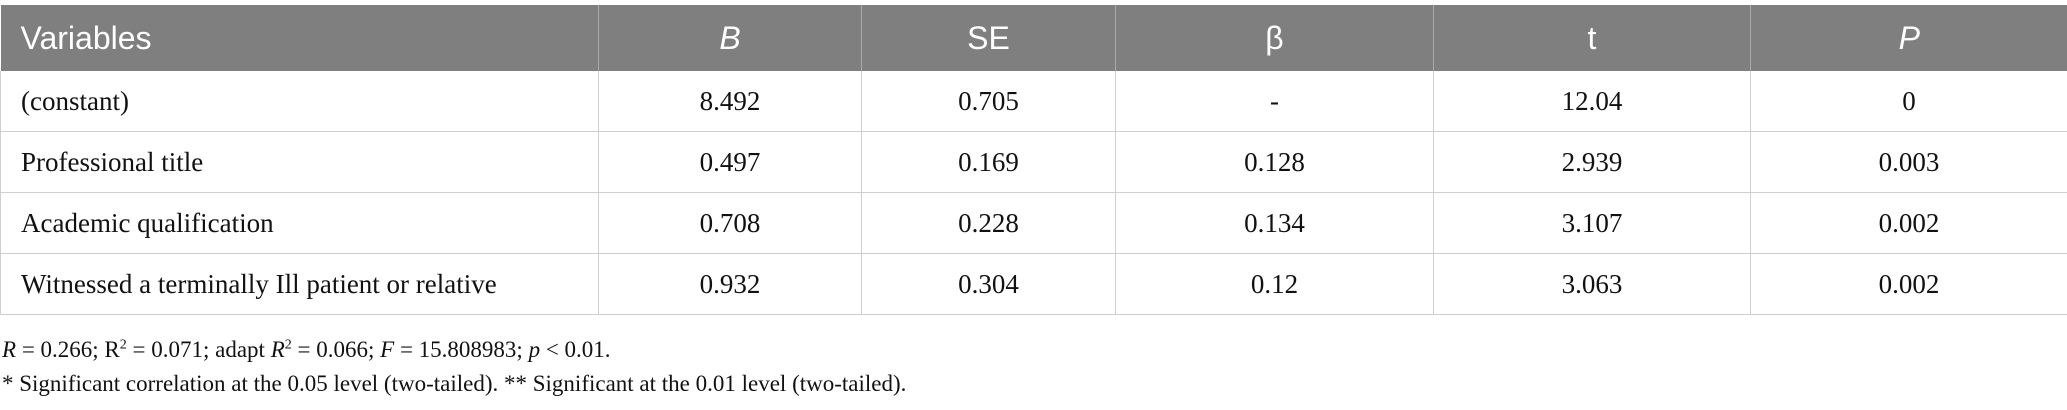 This screenshot has width=2067, height=410. Describe the element at coordinates (988, 38) in the screenshot. I see `header-se: SE` at that location.